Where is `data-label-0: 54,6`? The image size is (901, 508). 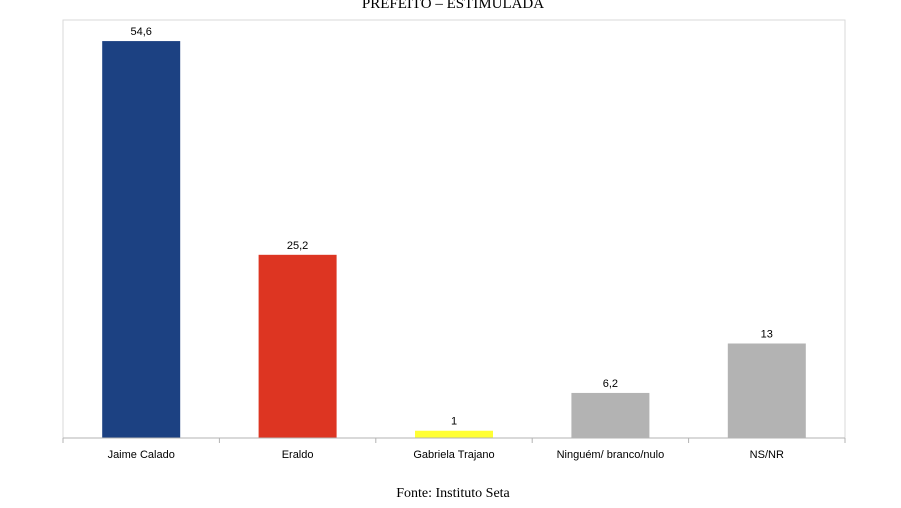 data-label-0: 54,6 is located at coordinates (140, 32).